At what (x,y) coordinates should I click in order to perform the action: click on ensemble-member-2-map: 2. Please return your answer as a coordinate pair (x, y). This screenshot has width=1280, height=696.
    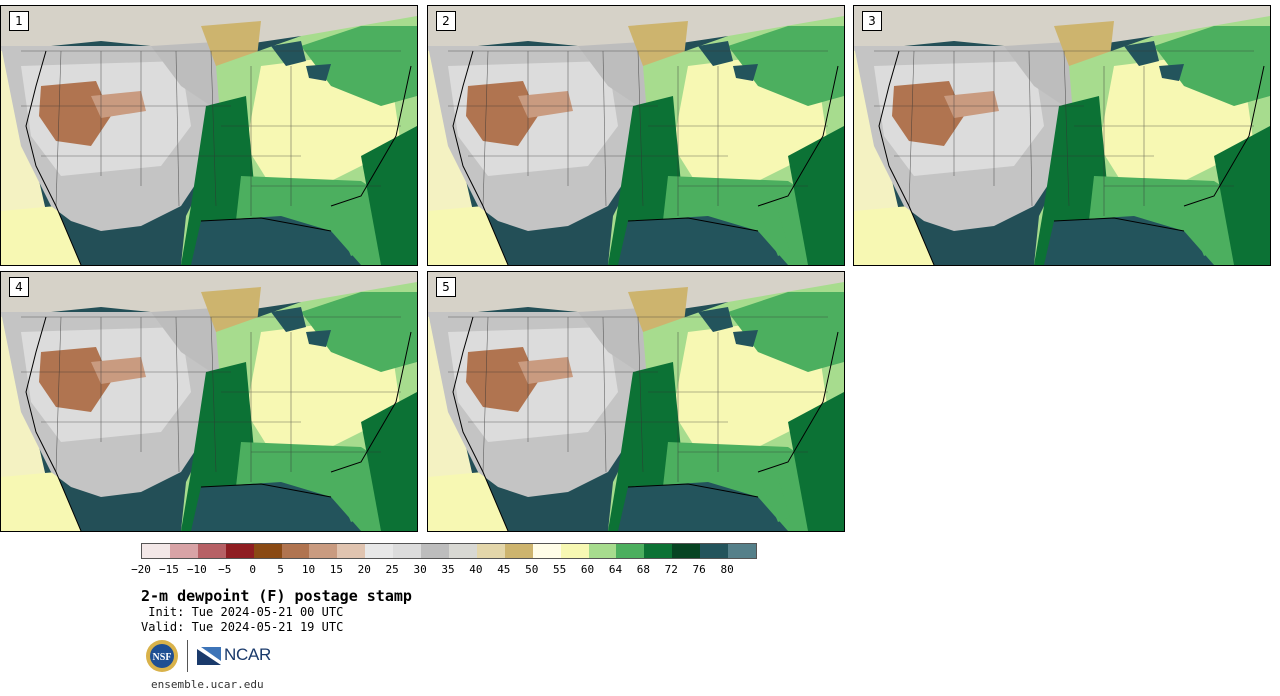
    Looking at the image, I should click on (636, 135).